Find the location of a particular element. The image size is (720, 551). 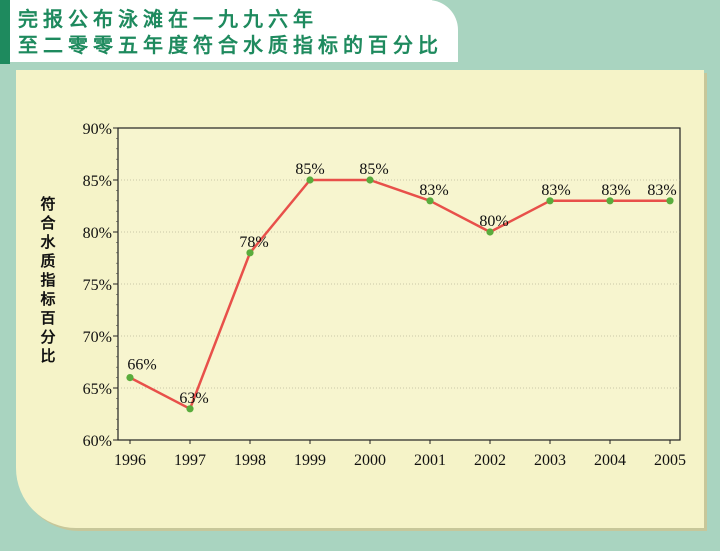

title-tab is located at coordinates (229, 31).